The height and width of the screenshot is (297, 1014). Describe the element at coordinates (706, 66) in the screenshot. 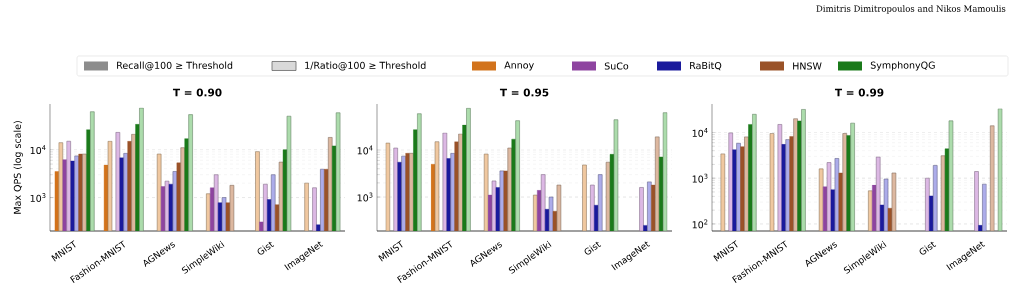

I see `legend-label: RaBitQ` at that location.